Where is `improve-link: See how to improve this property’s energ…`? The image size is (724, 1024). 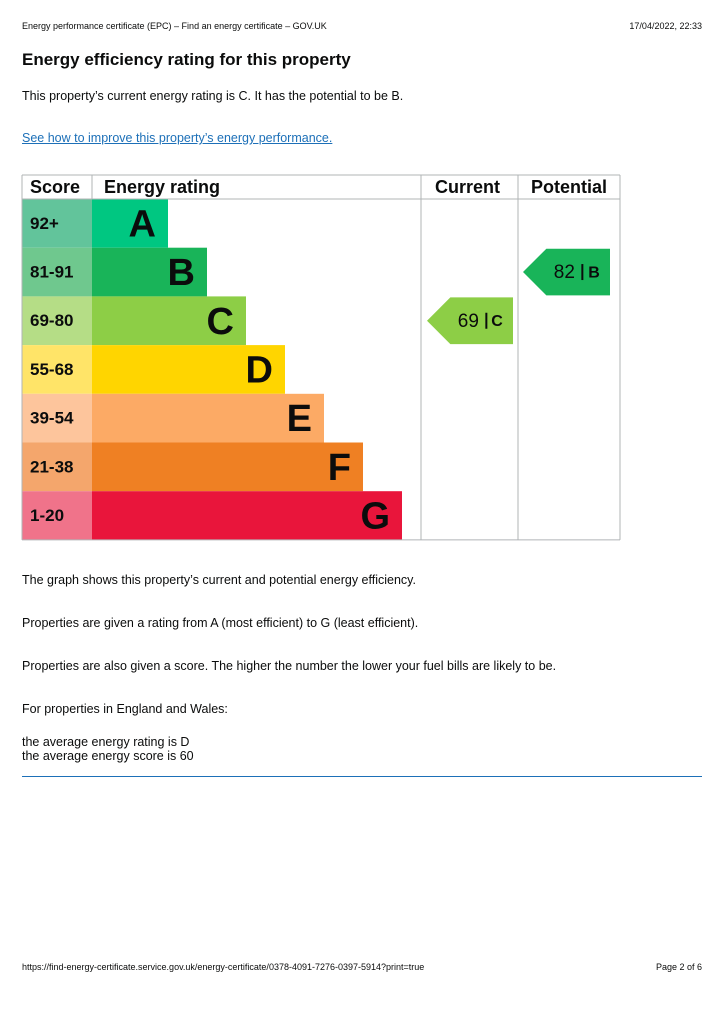
improve-link: See how to improve this property’s energ… is located at coordinates (177, 138).